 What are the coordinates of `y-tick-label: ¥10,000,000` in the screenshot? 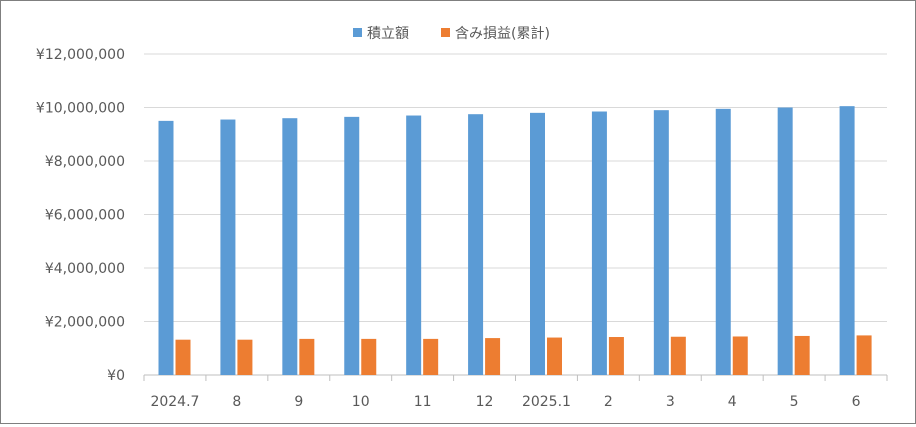 It's located at (80, 109).